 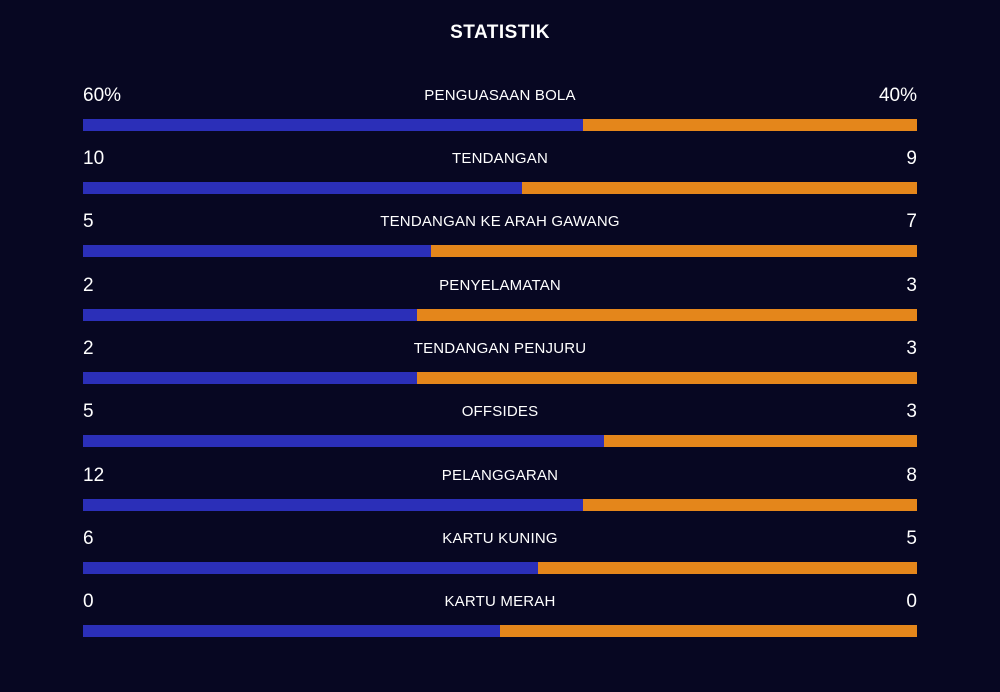 I want to click on stat-row-yellow-cards: 6 KARTU KUNING 5, so click(x=500, y=552).